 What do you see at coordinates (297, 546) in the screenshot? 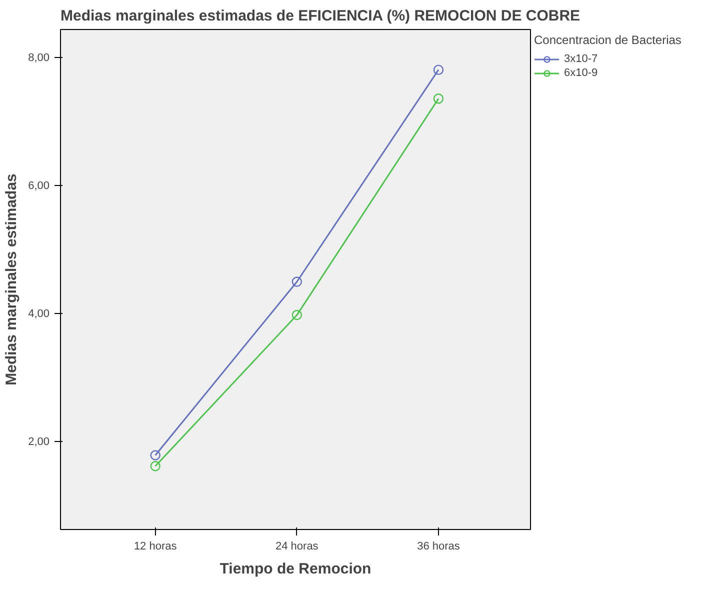
I see `x-tick-label: 24 horas` at bounding box center [297, 546].